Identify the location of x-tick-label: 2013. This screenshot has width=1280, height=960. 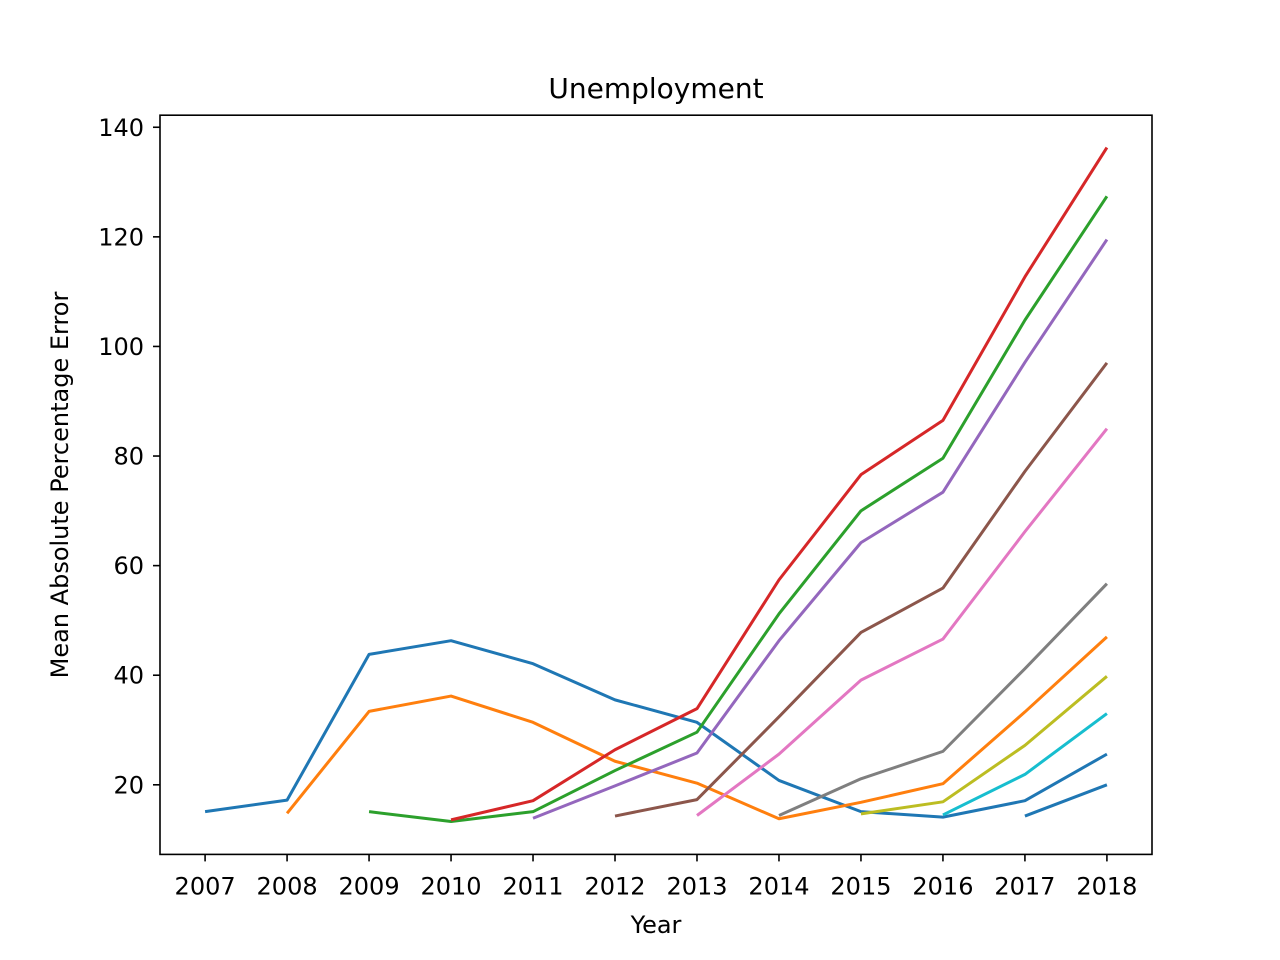
(696, 886).